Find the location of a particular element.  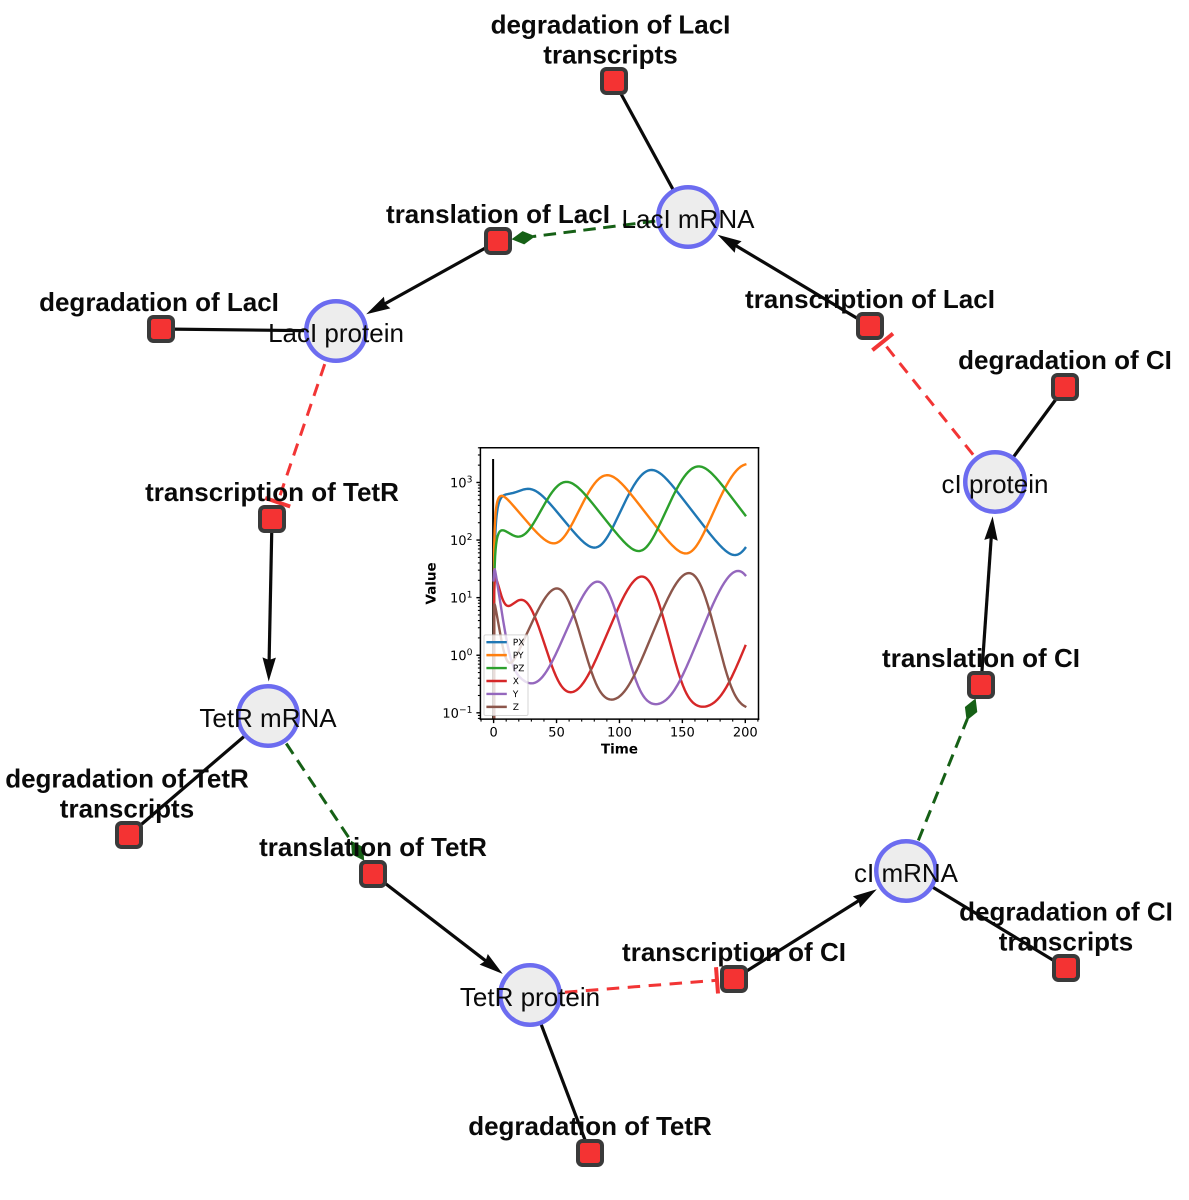

svg-text: cI mRNA is located at coordinates (906, 873).